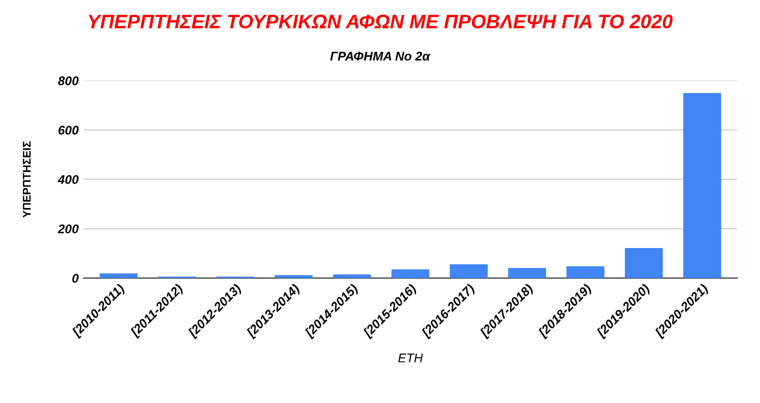  Describe the element at coordinates (75, 278) in the screenshot. I see `y-tick-label: 0` at that location.